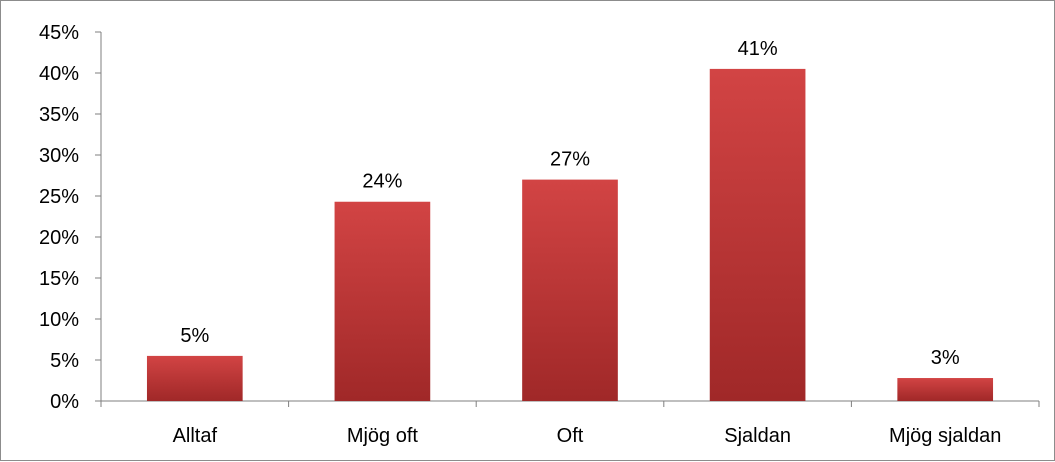 Image resolution: width=1055 pixels, height=462 pixels. I want to click on data-label: 27%, so click(570, 160).